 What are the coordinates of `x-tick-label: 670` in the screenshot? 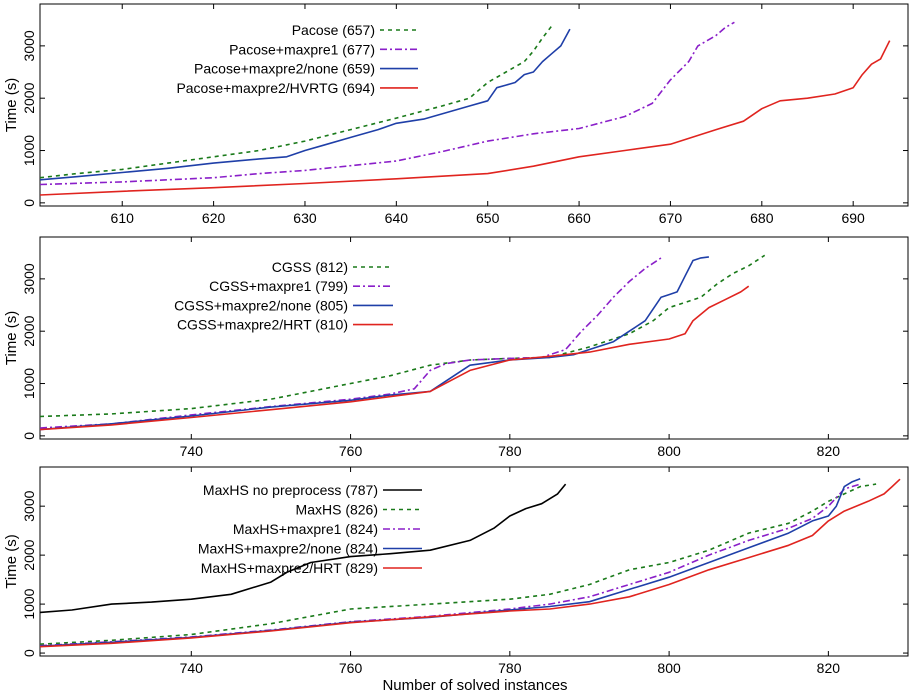 It's located at (671, 218).